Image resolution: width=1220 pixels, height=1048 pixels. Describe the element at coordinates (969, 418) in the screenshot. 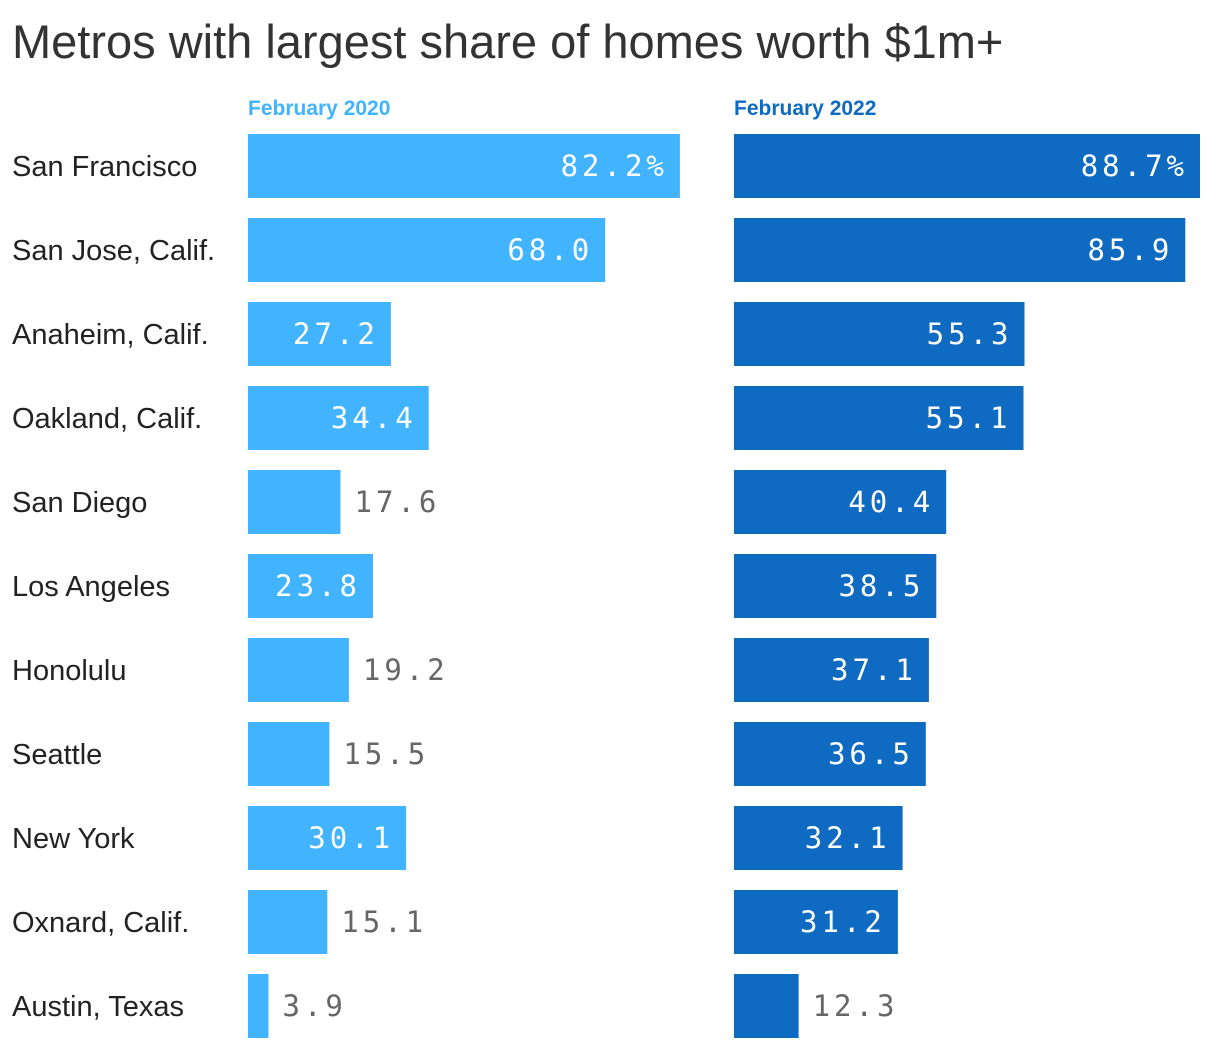

I see `value-label: 55.1` at that location.